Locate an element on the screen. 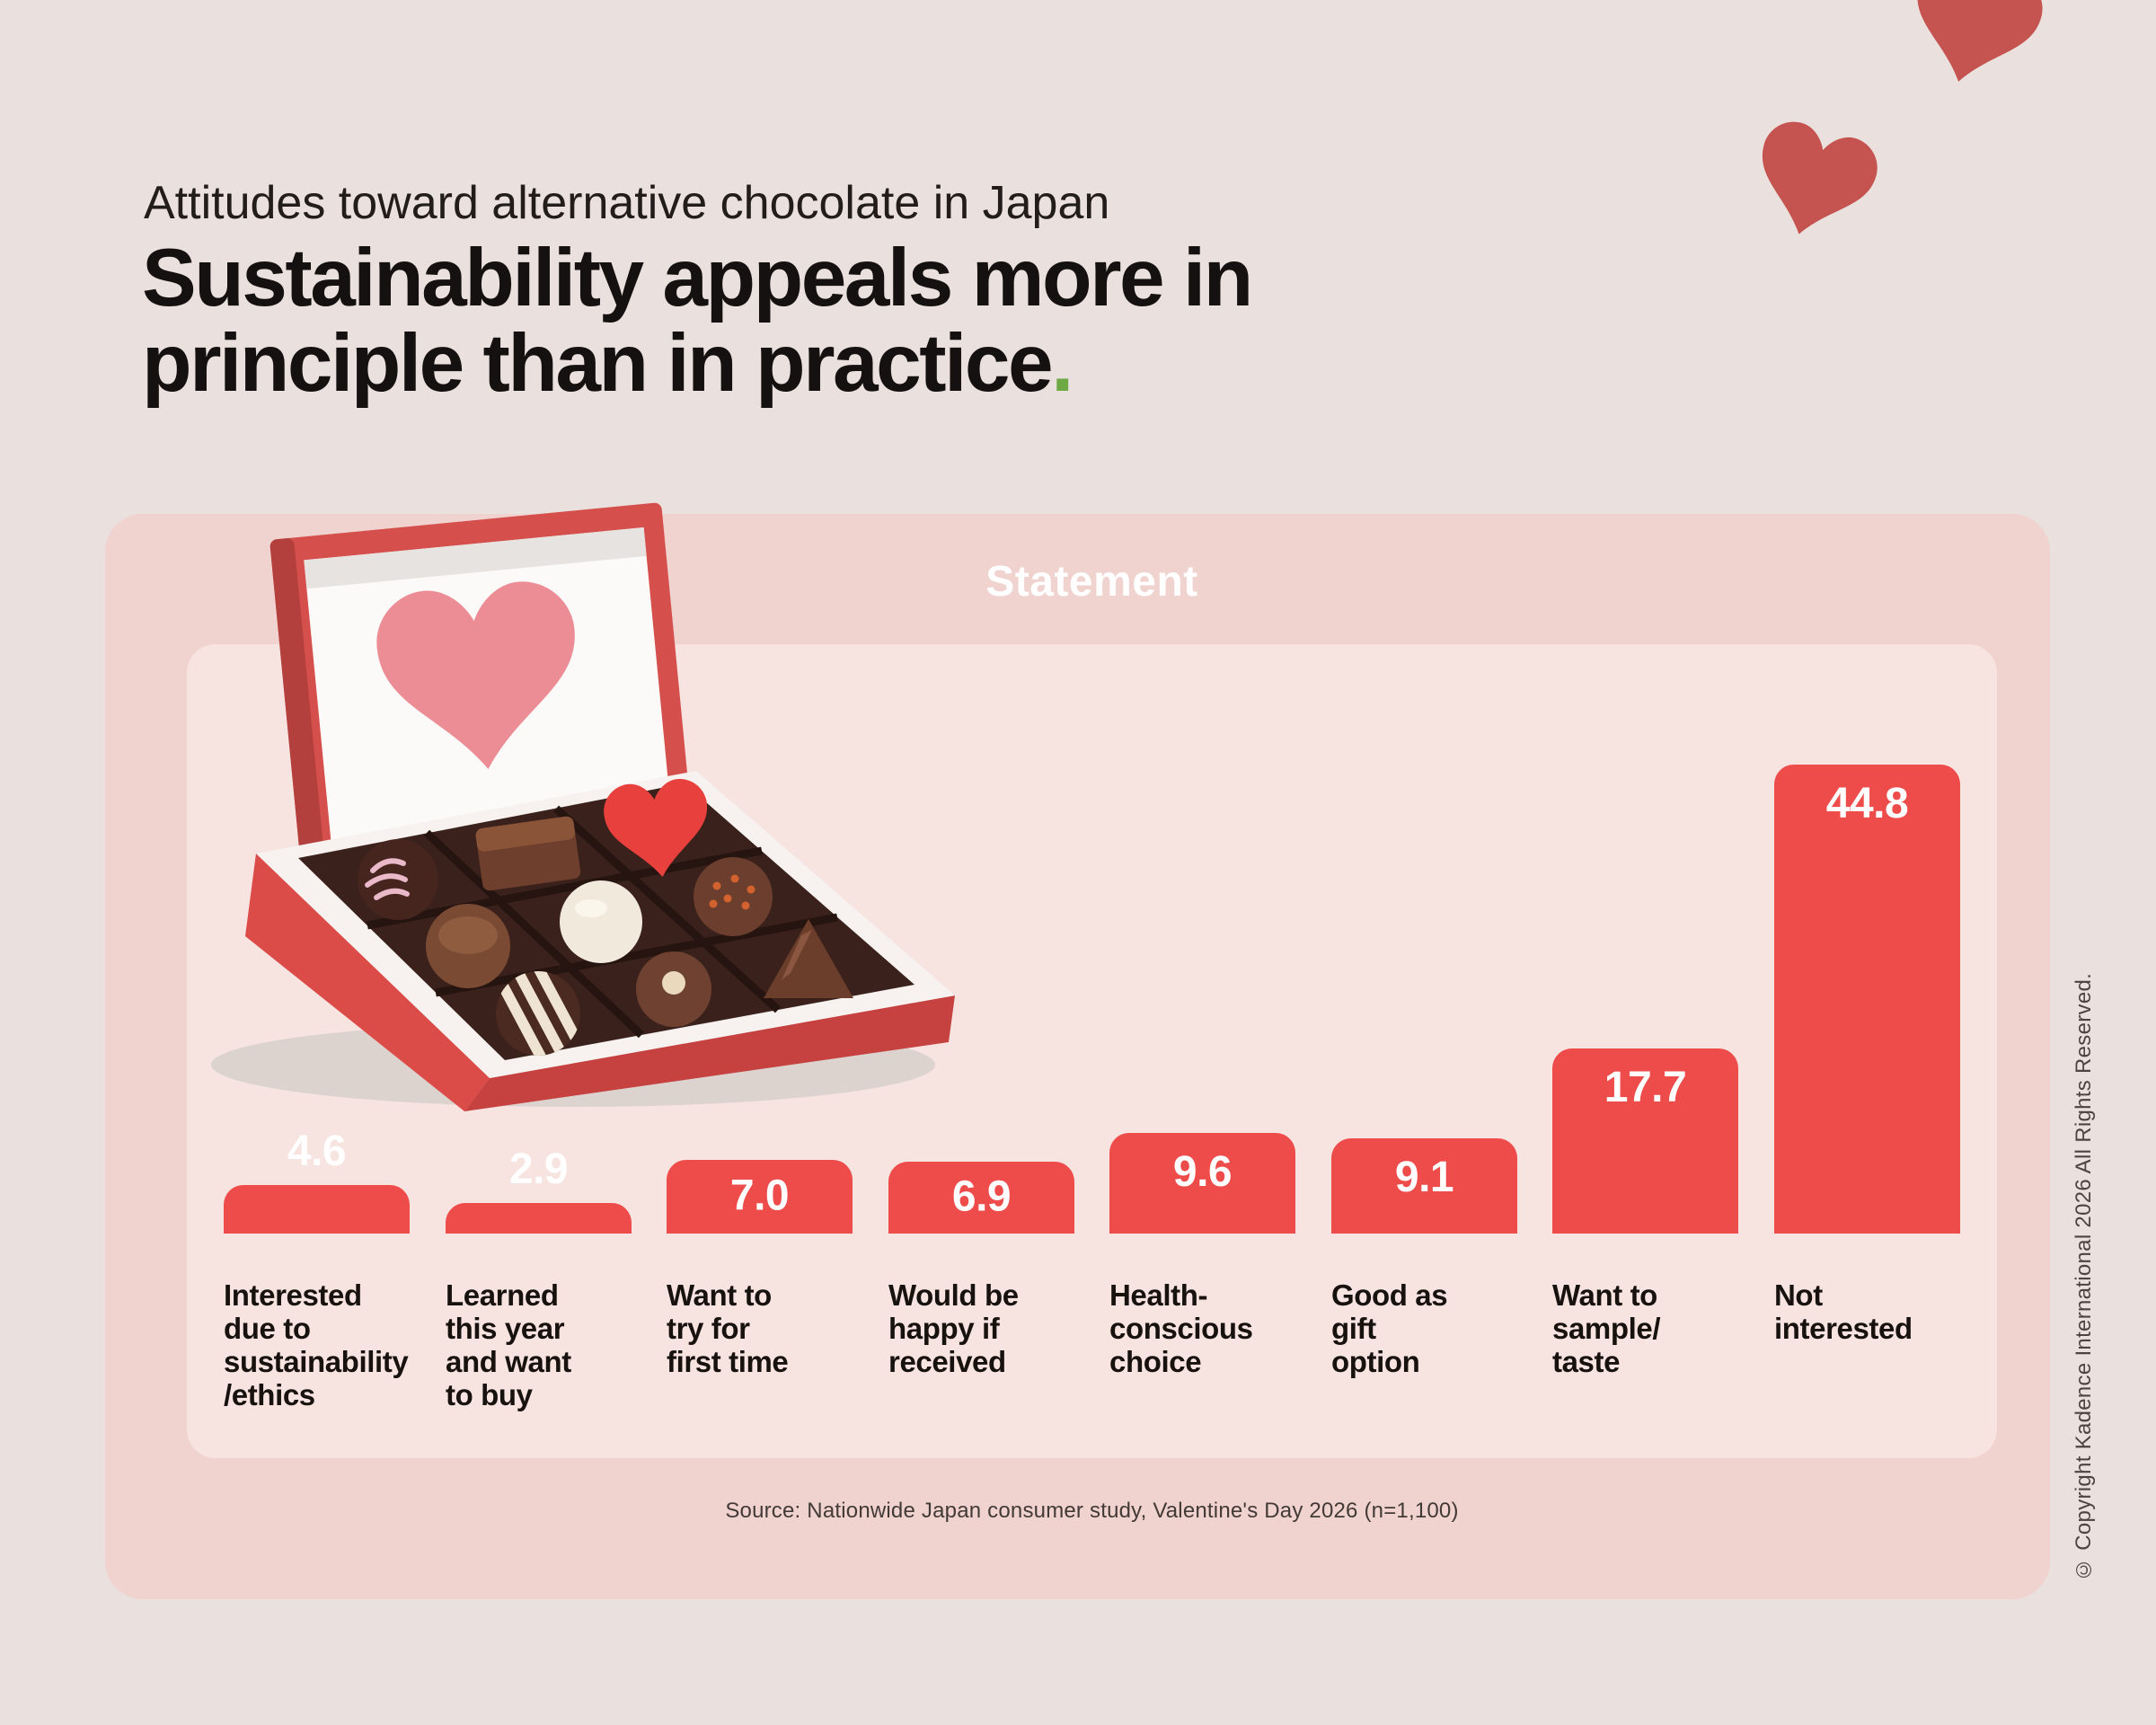 The width and height of the screenshot is (2156, 1725). bar-category-label-3: Want to try for first time is located at coordinates (728, 1328).